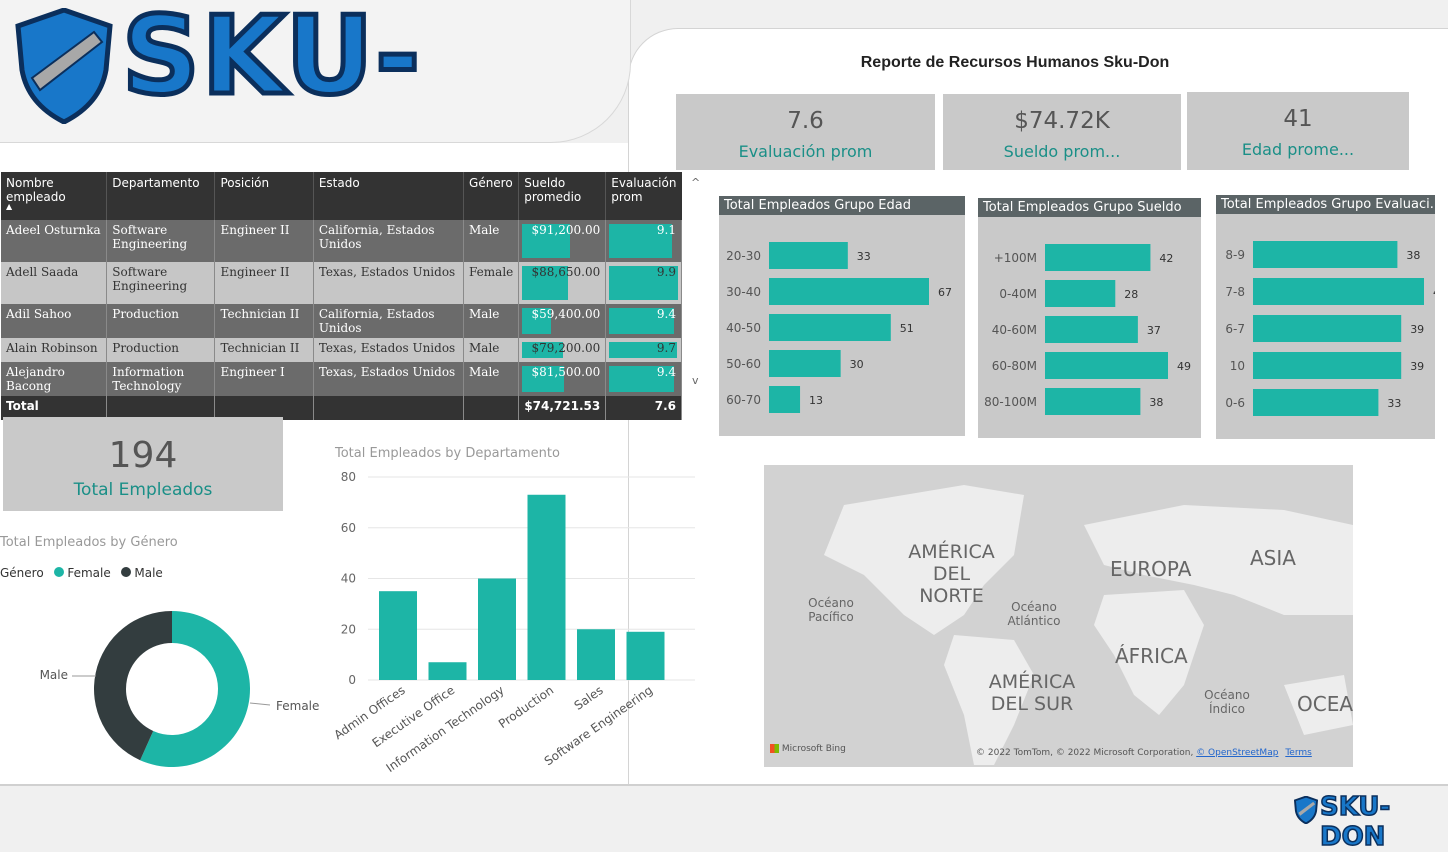 This screenshot has height=852, width=1448. Describe the element at coordinates (1306, 810) in the screenshot. I see `footer-shield-icon` at that location.